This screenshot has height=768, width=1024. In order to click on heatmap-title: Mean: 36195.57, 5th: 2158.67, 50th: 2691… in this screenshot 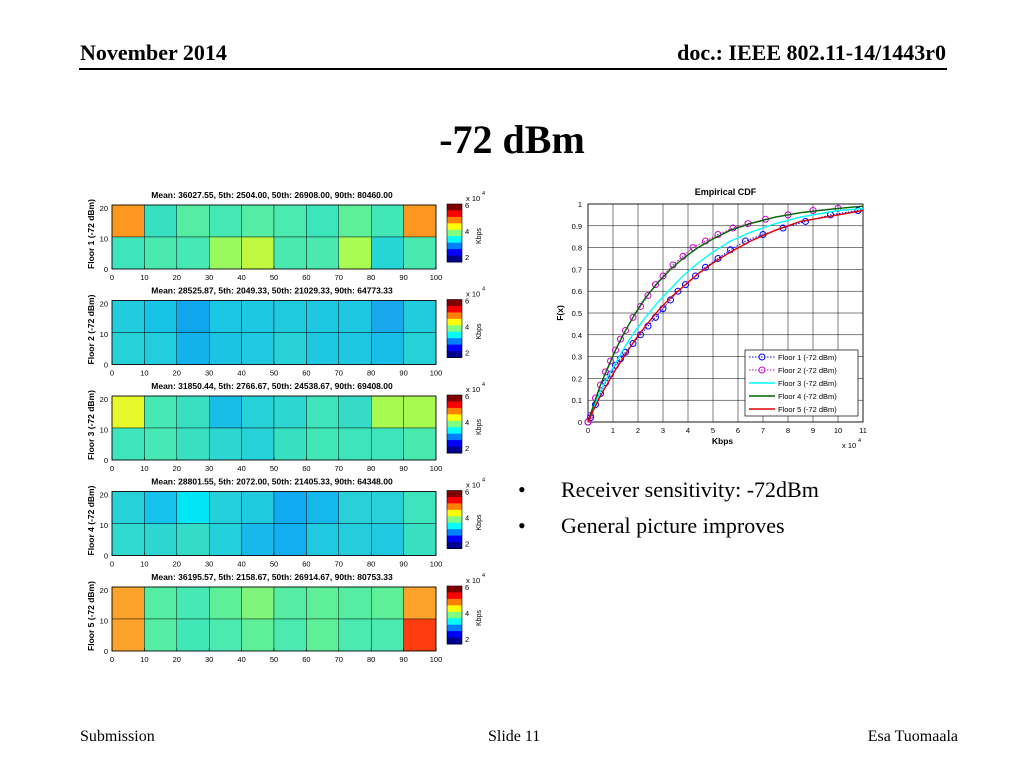, I will do `click(272, 577)`.